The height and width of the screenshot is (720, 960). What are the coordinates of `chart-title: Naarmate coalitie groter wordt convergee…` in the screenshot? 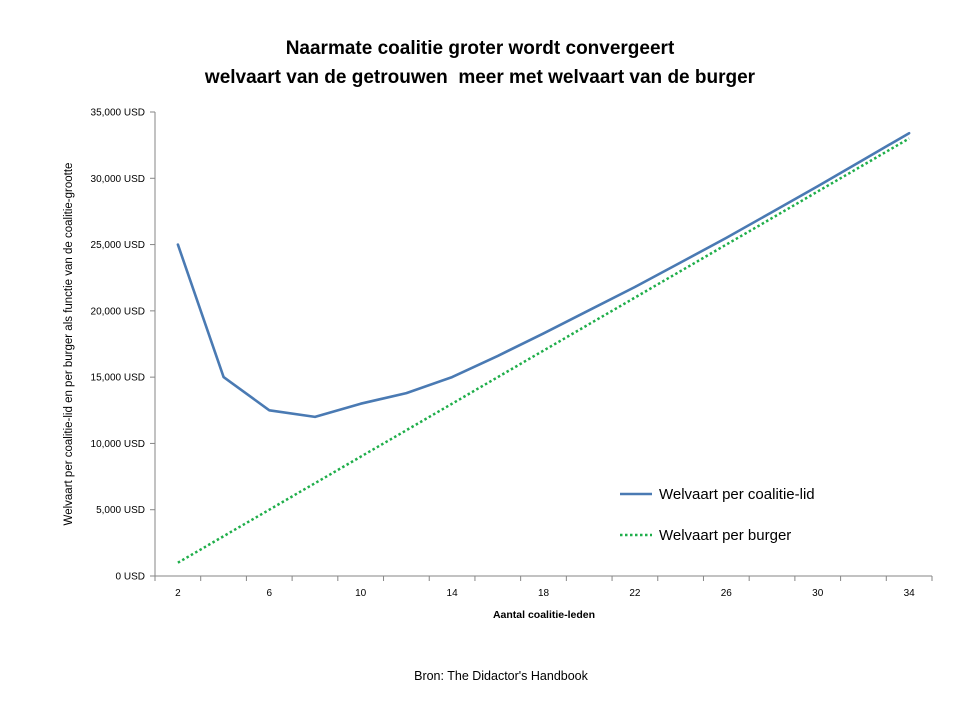 It's located at (480, 63).